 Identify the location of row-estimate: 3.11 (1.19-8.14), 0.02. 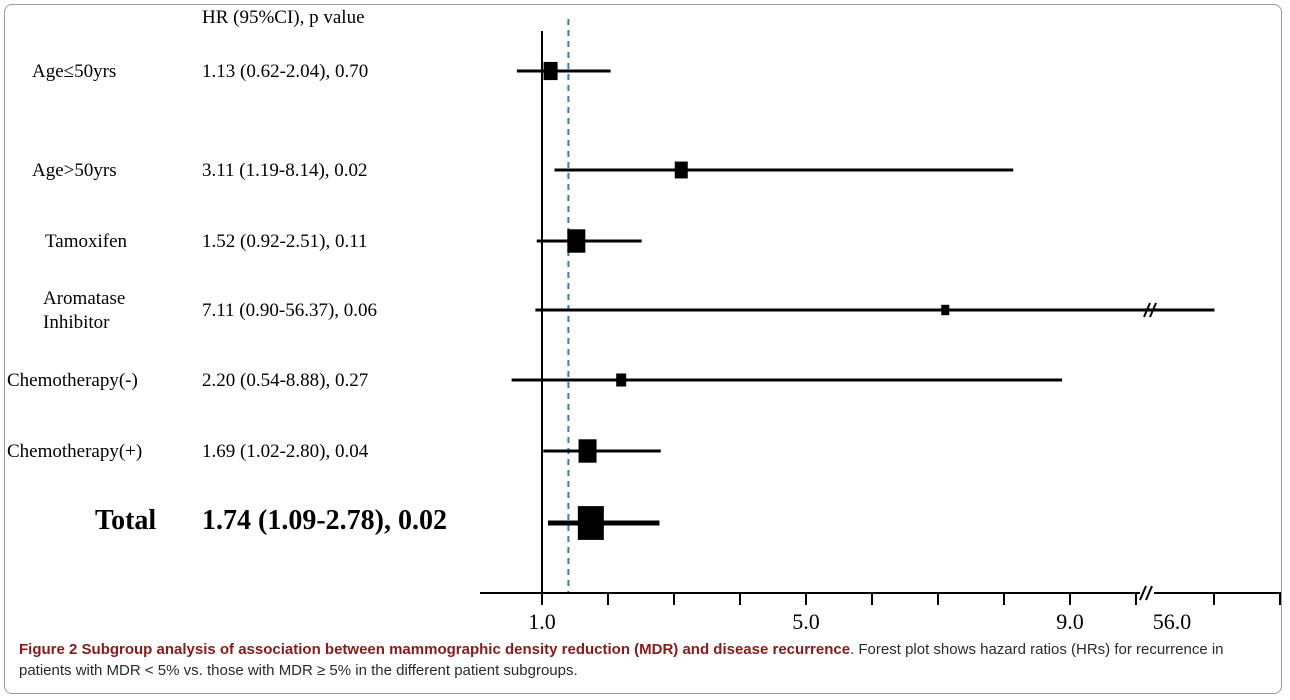
(285, 170).